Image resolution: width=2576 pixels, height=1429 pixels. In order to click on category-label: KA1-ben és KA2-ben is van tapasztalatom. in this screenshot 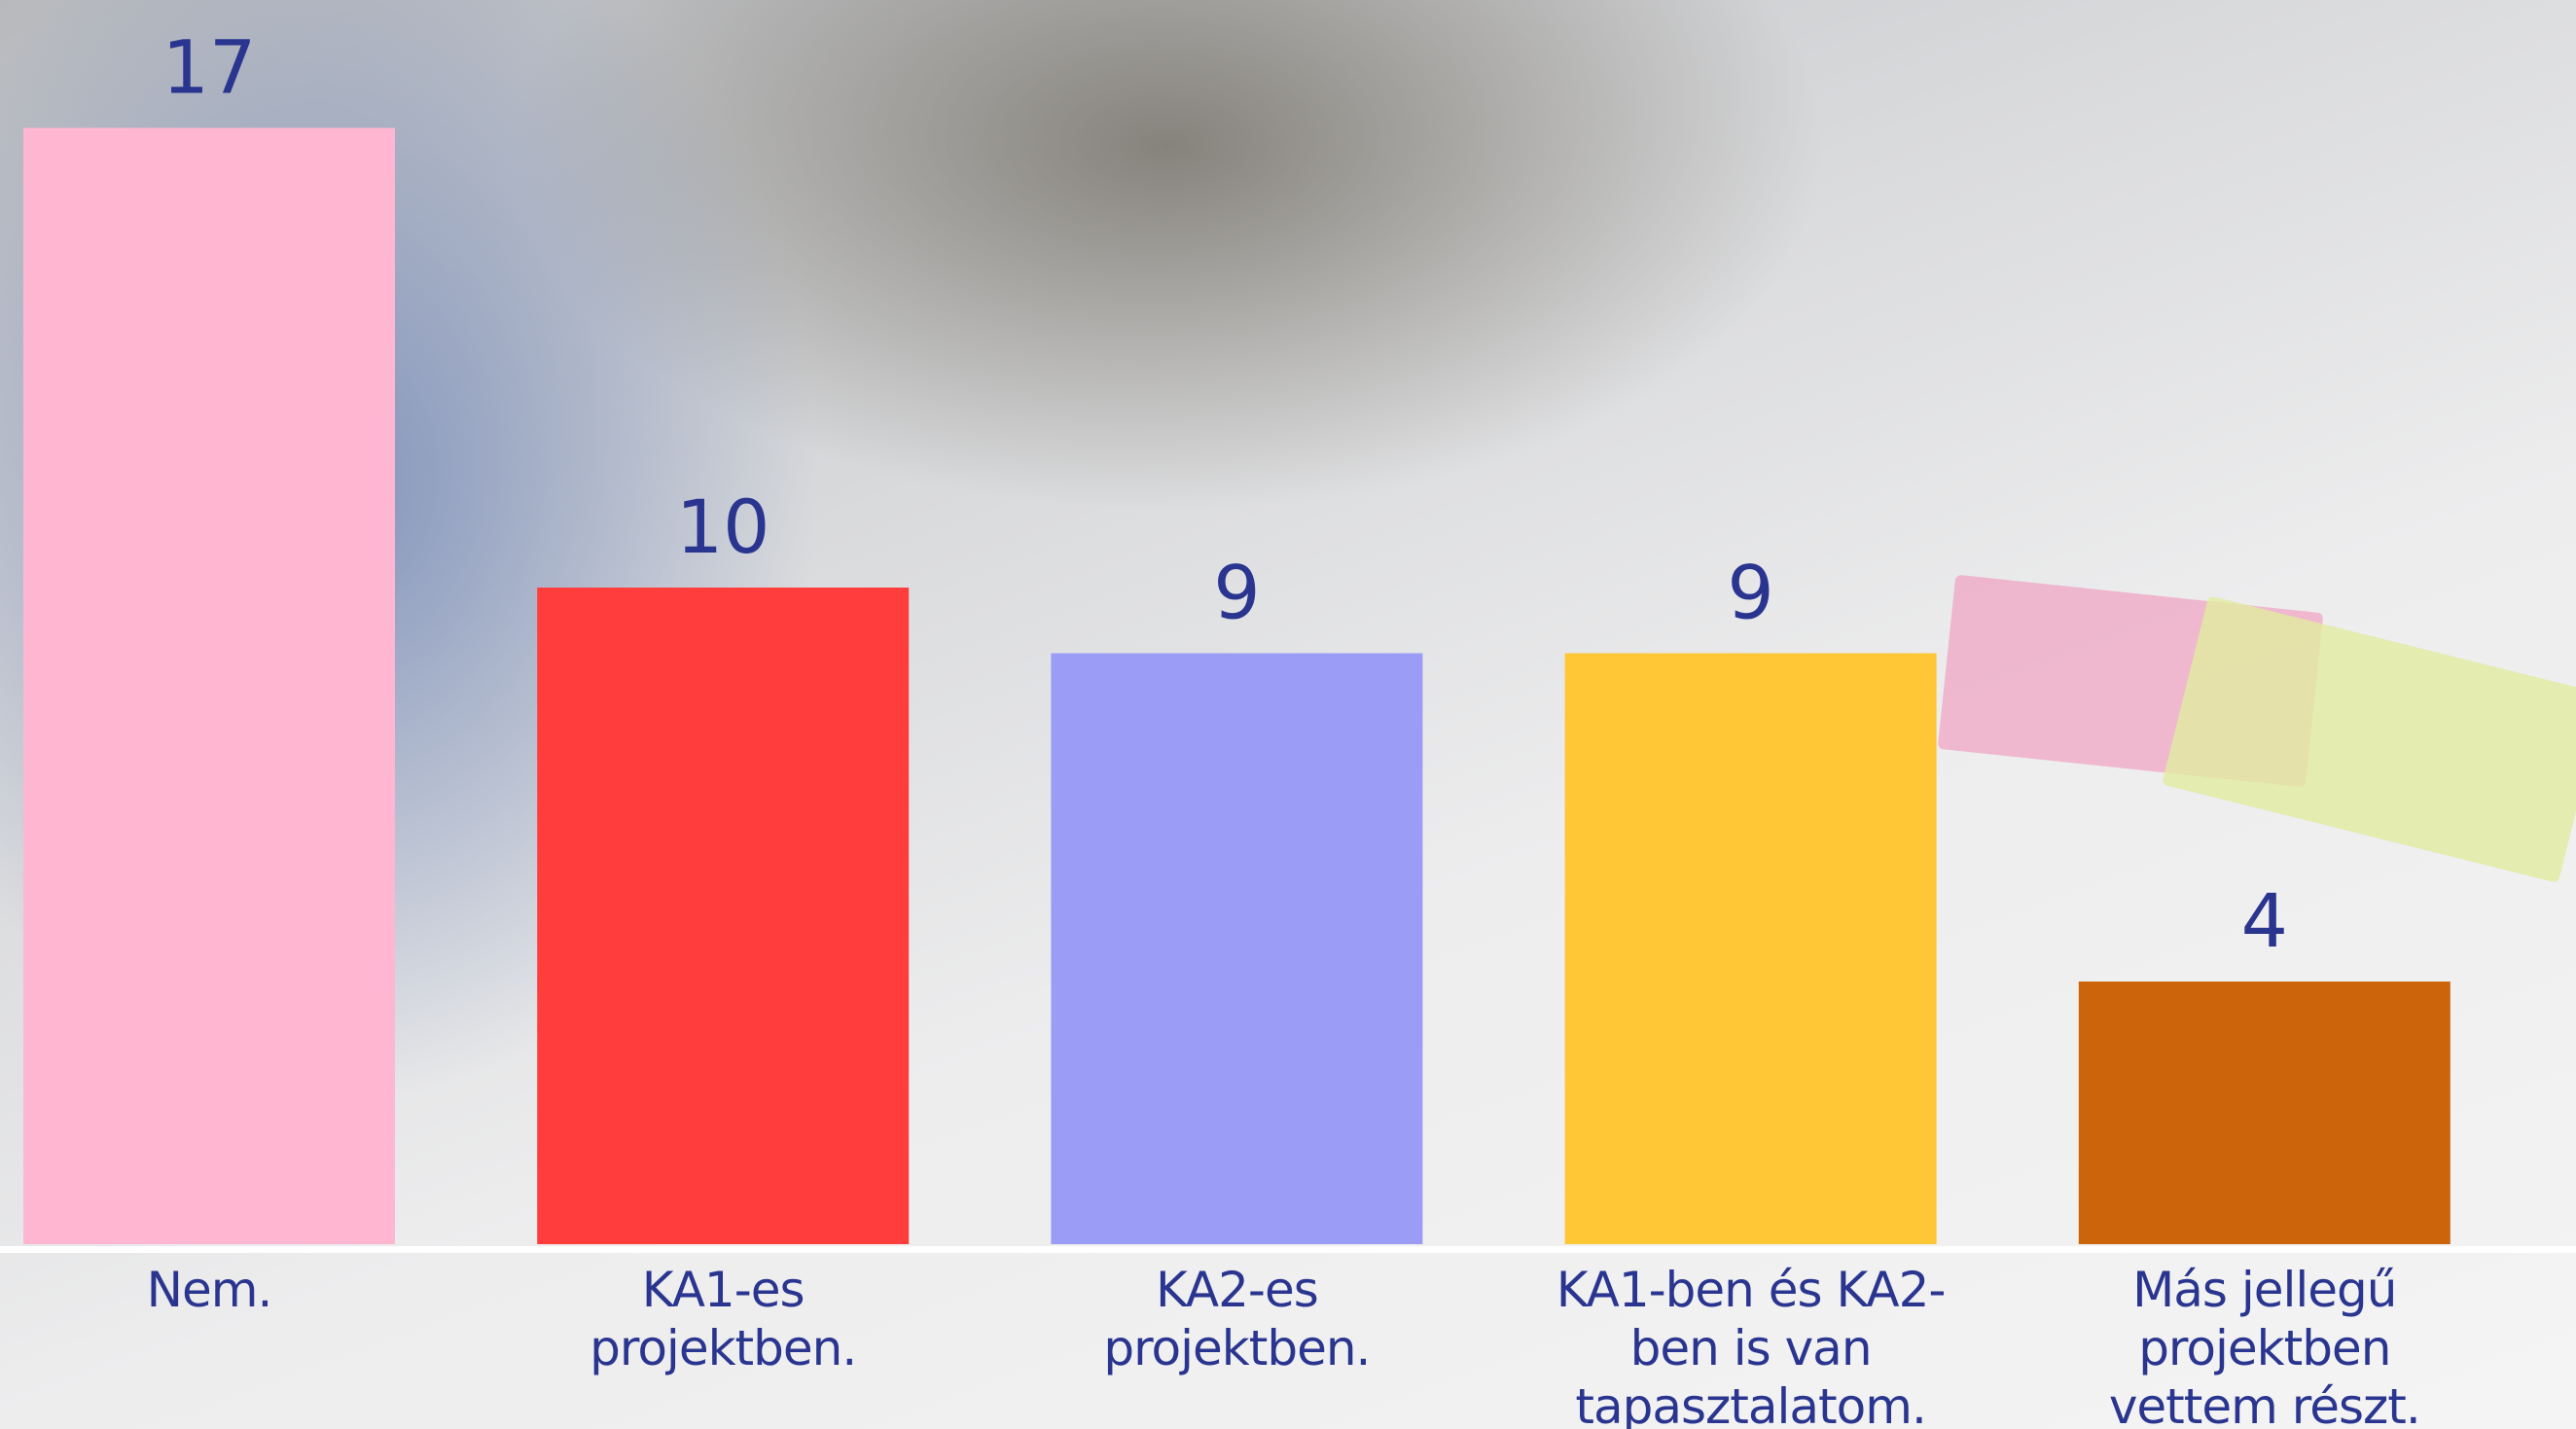, I will do `click(1751, 1345)`.